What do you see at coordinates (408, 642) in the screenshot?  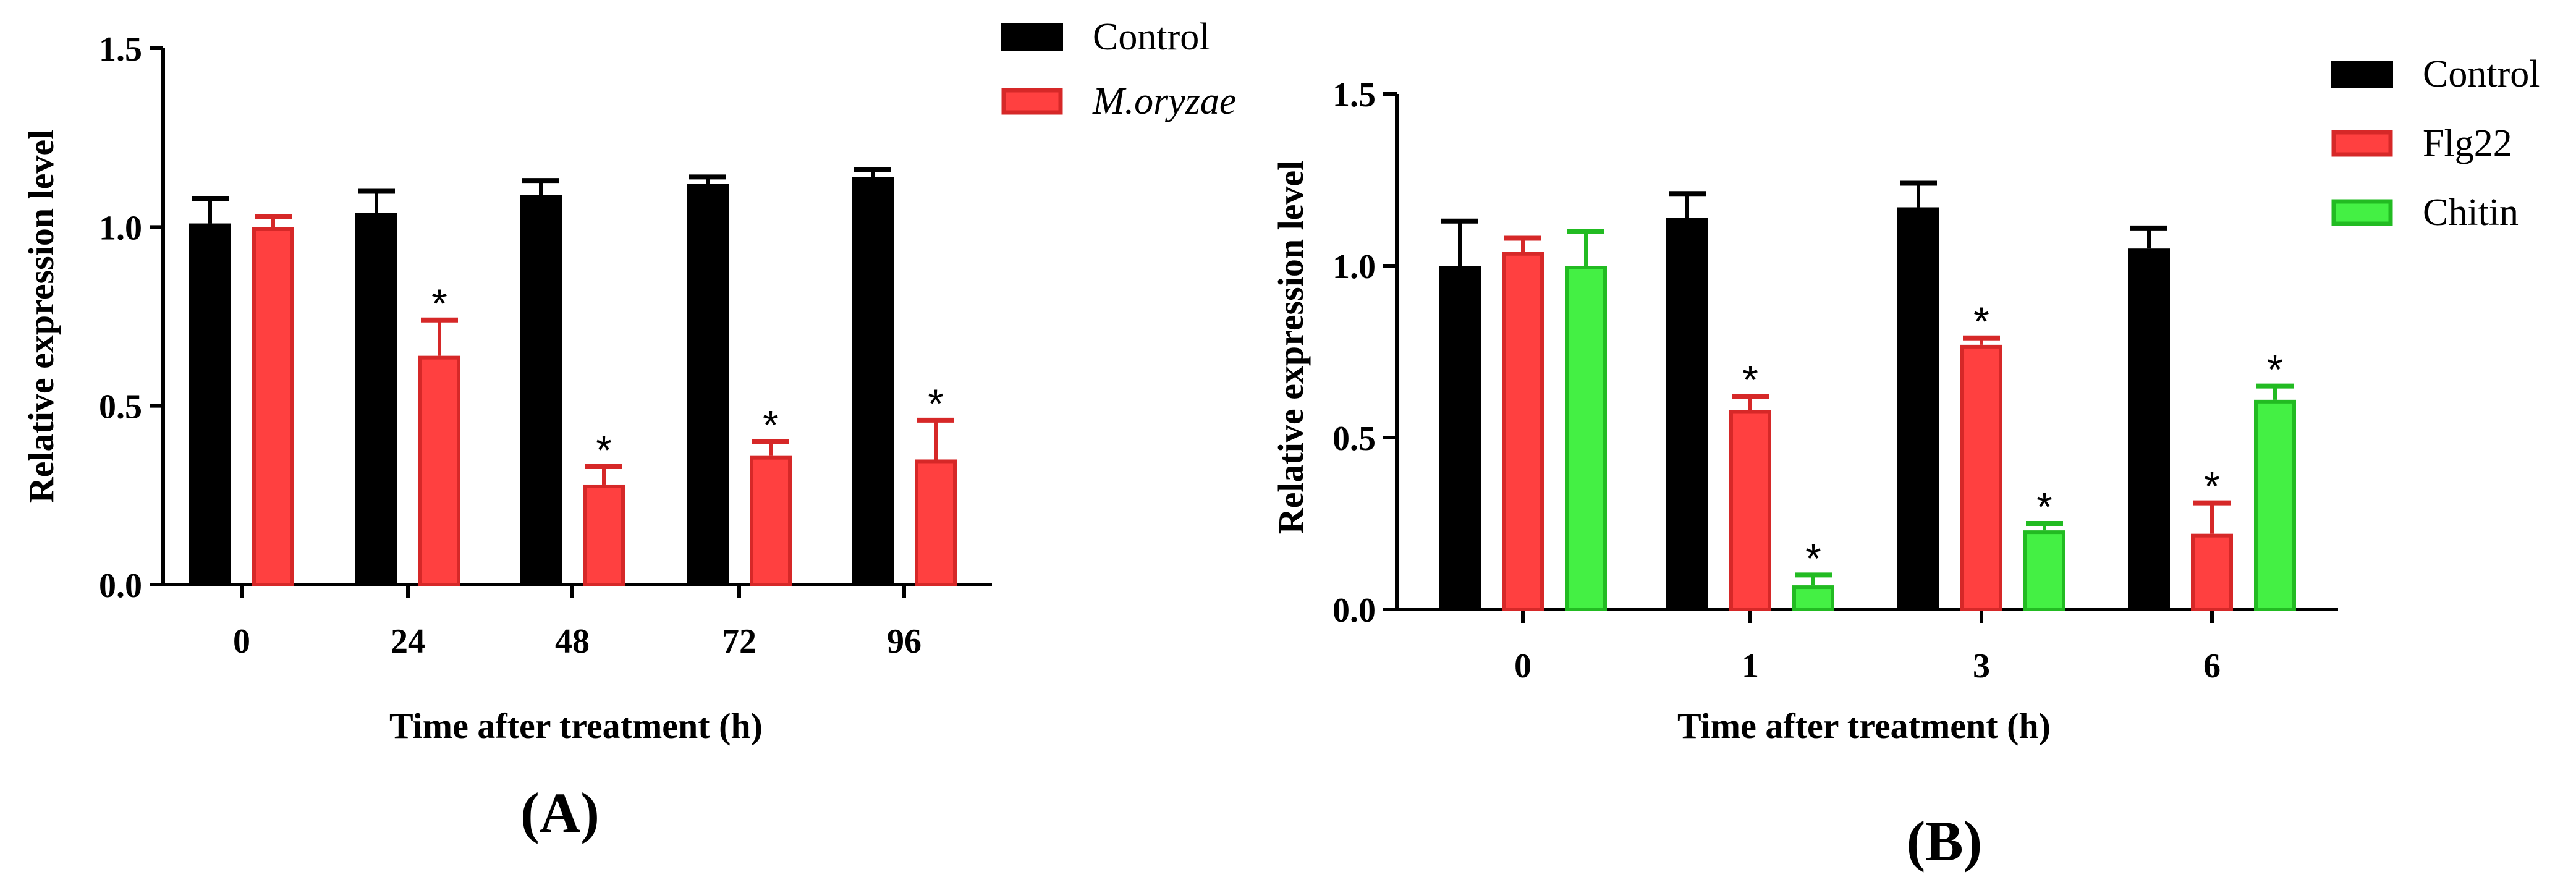 I see `chart-a-xtick-label: 24` at bounding box center [408, 642].